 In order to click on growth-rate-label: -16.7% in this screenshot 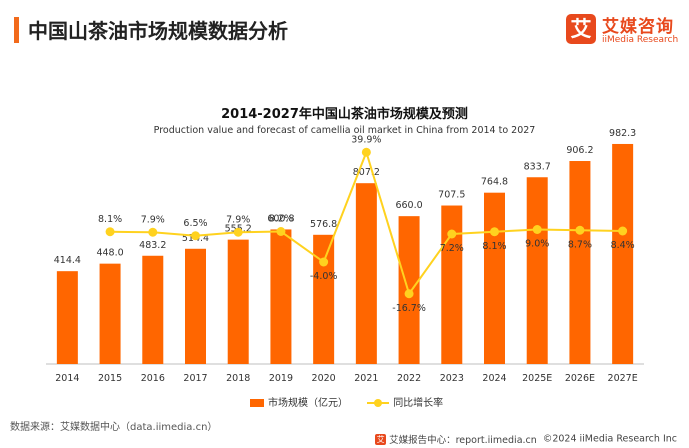, I will do `click(409, 308)`.